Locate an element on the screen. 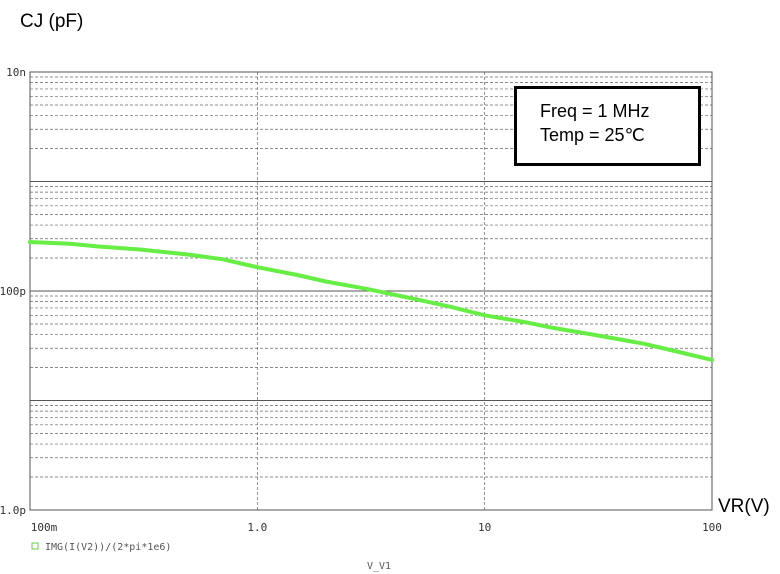  frequency-label: Freq = 1 MHz is located at coordinates (595, 111).